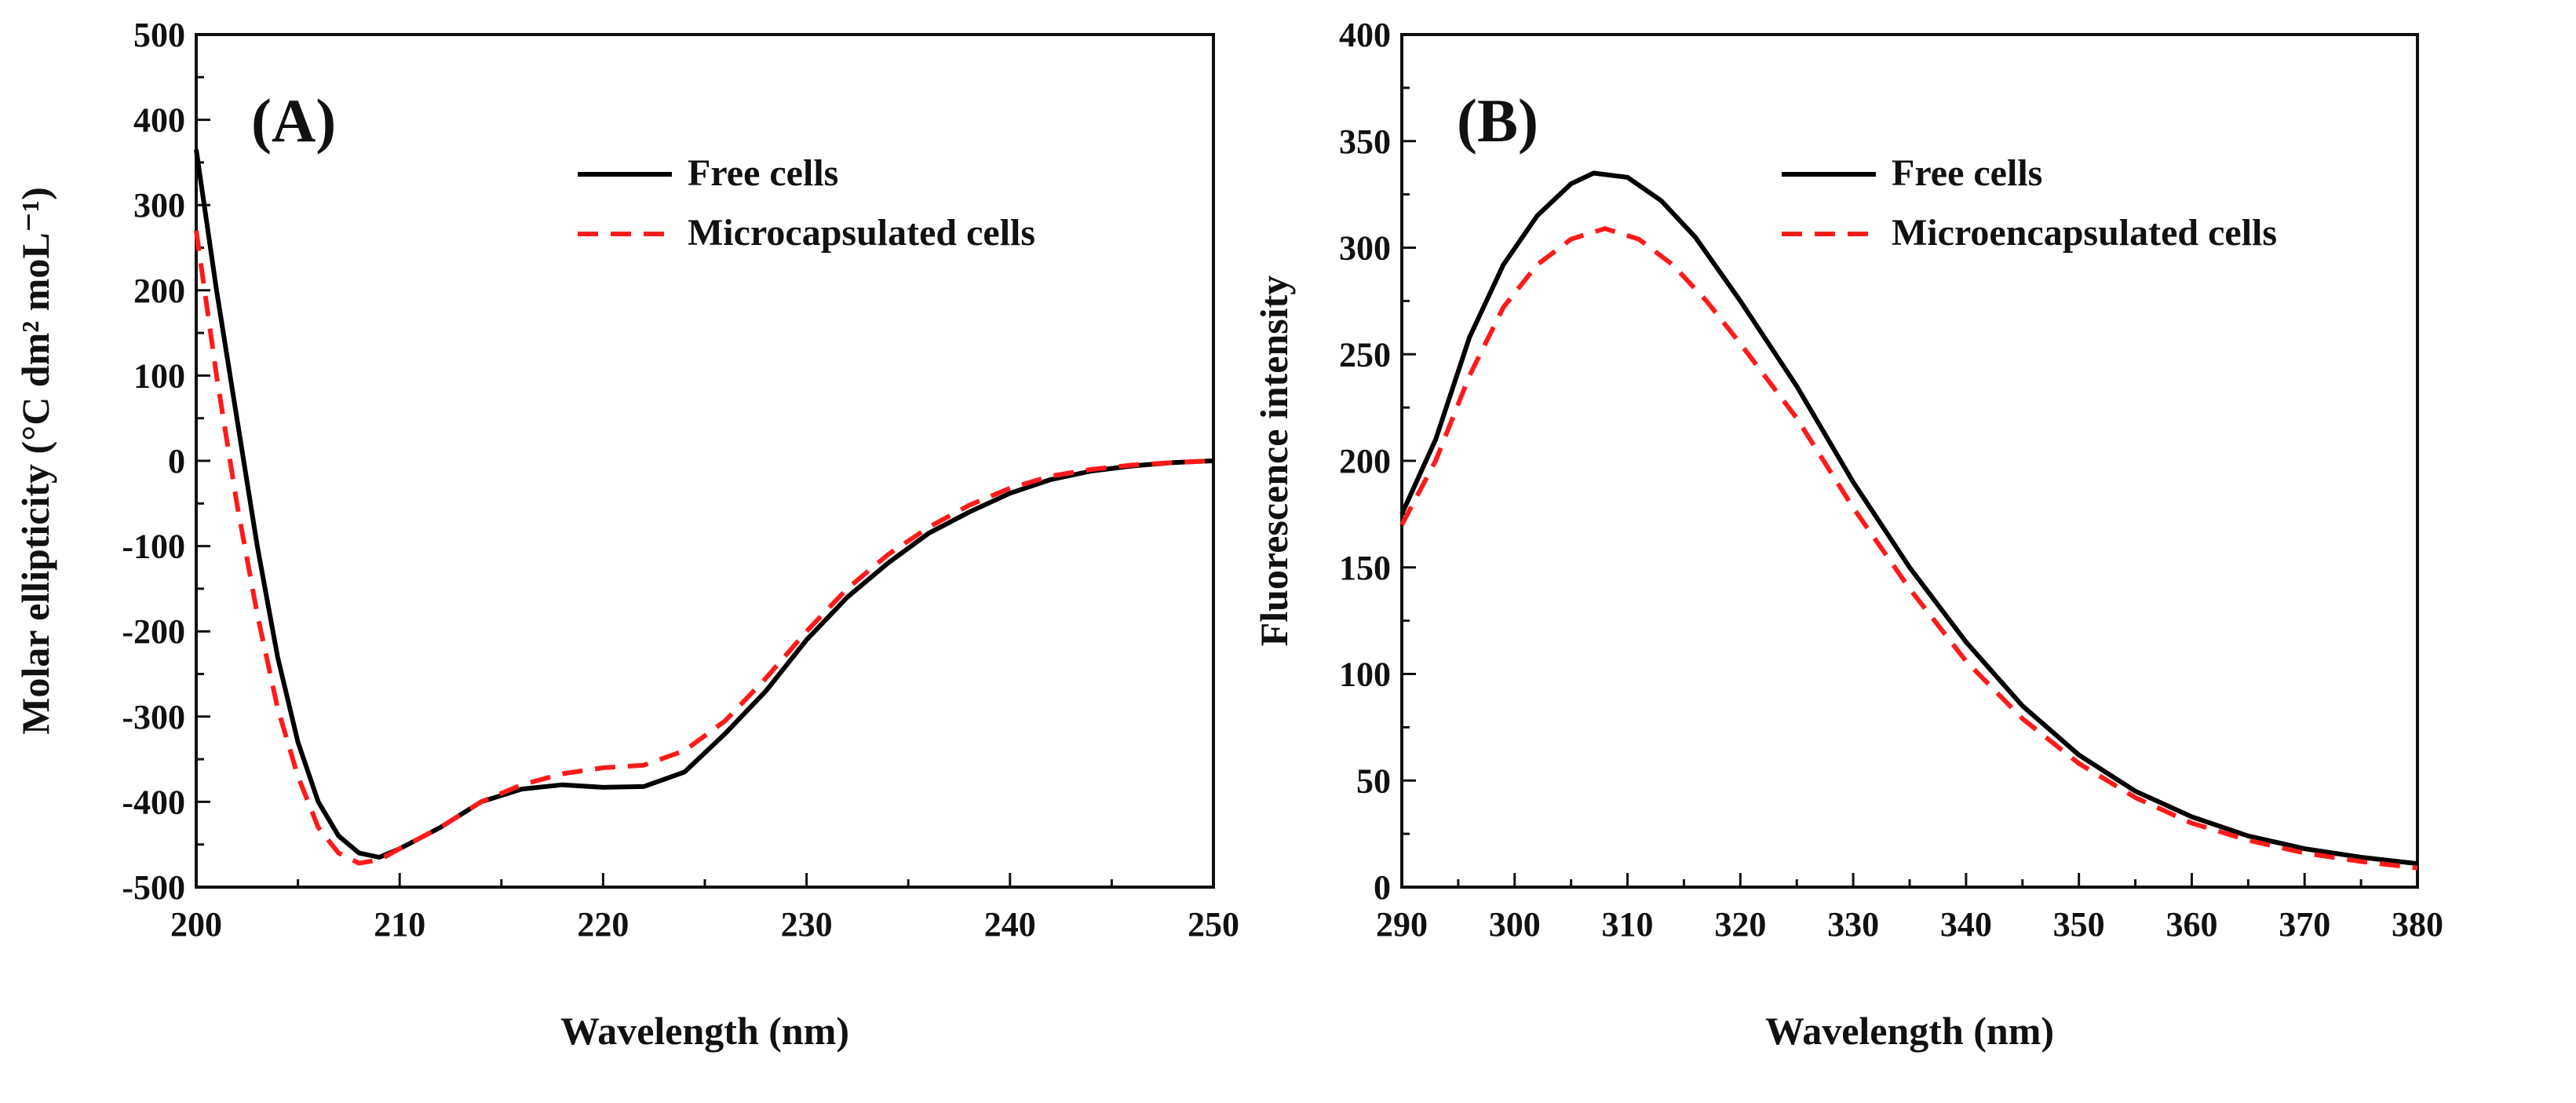  What do you see at coordinates (1010, 925) in the screenshot?
I see `x-tick-label: 240` at bounding box center [1010, 925].